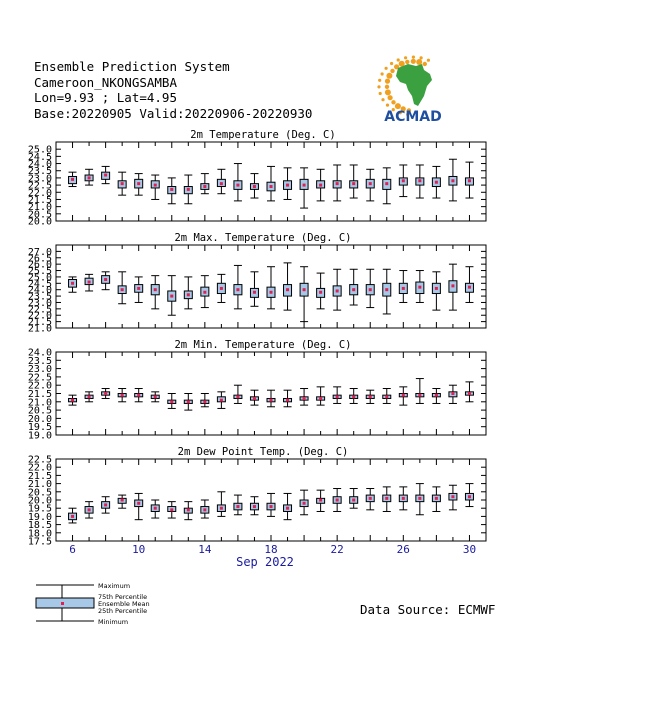 This screenshot has height=716, width=652. What do you see at coordinates (403, 549) in the screenshot?
I see `x-tick-label: 26` at bounding box center [403, 549].